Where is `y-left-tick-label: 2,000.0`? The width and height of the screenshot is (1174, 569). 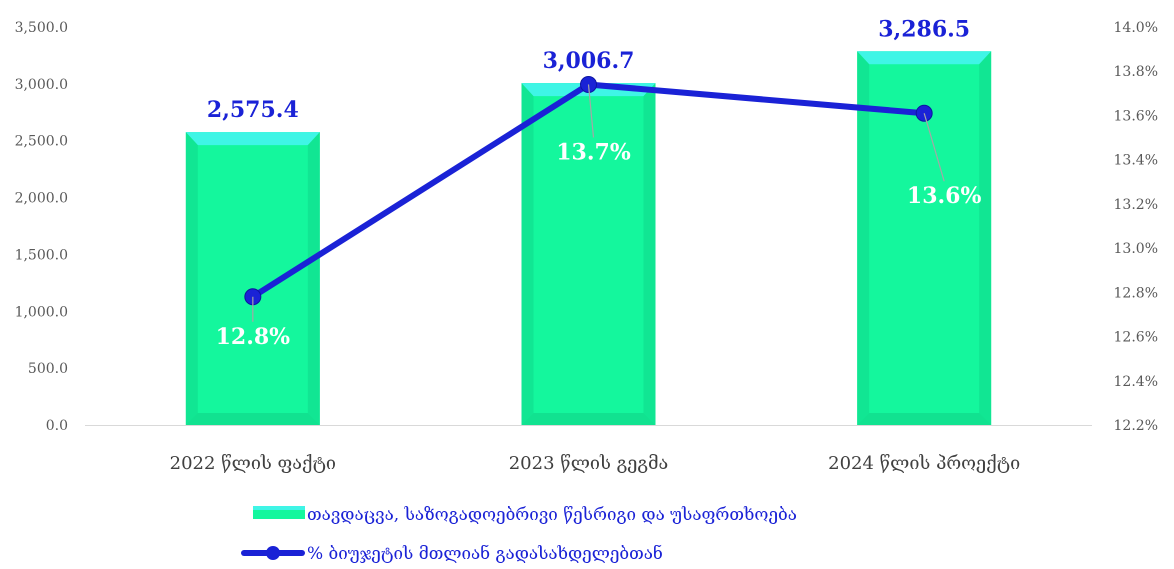 y-left-tick-label: 2,000.0 is located at coordinates (41, 199).